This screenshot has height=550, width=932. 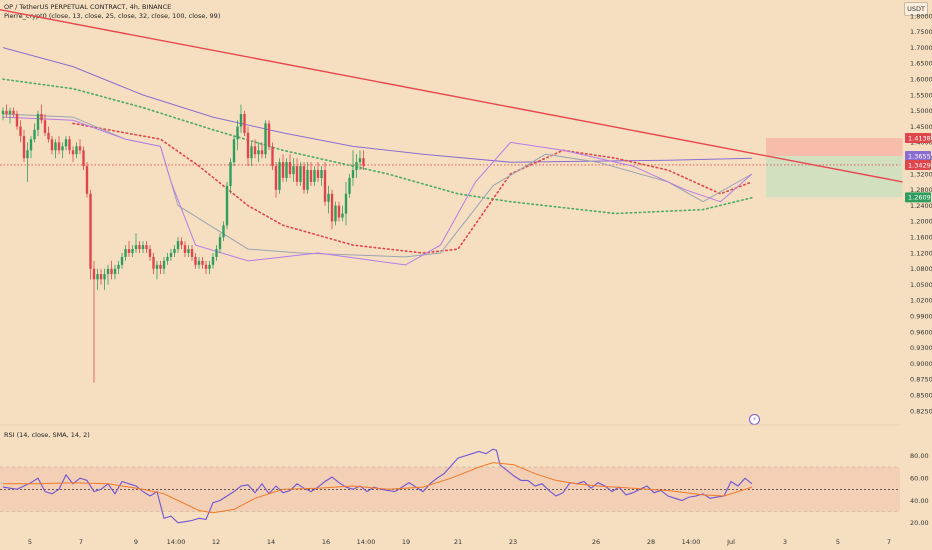 I want to click on rsi-tick-label: 60.00, so click(x=919, y=479).